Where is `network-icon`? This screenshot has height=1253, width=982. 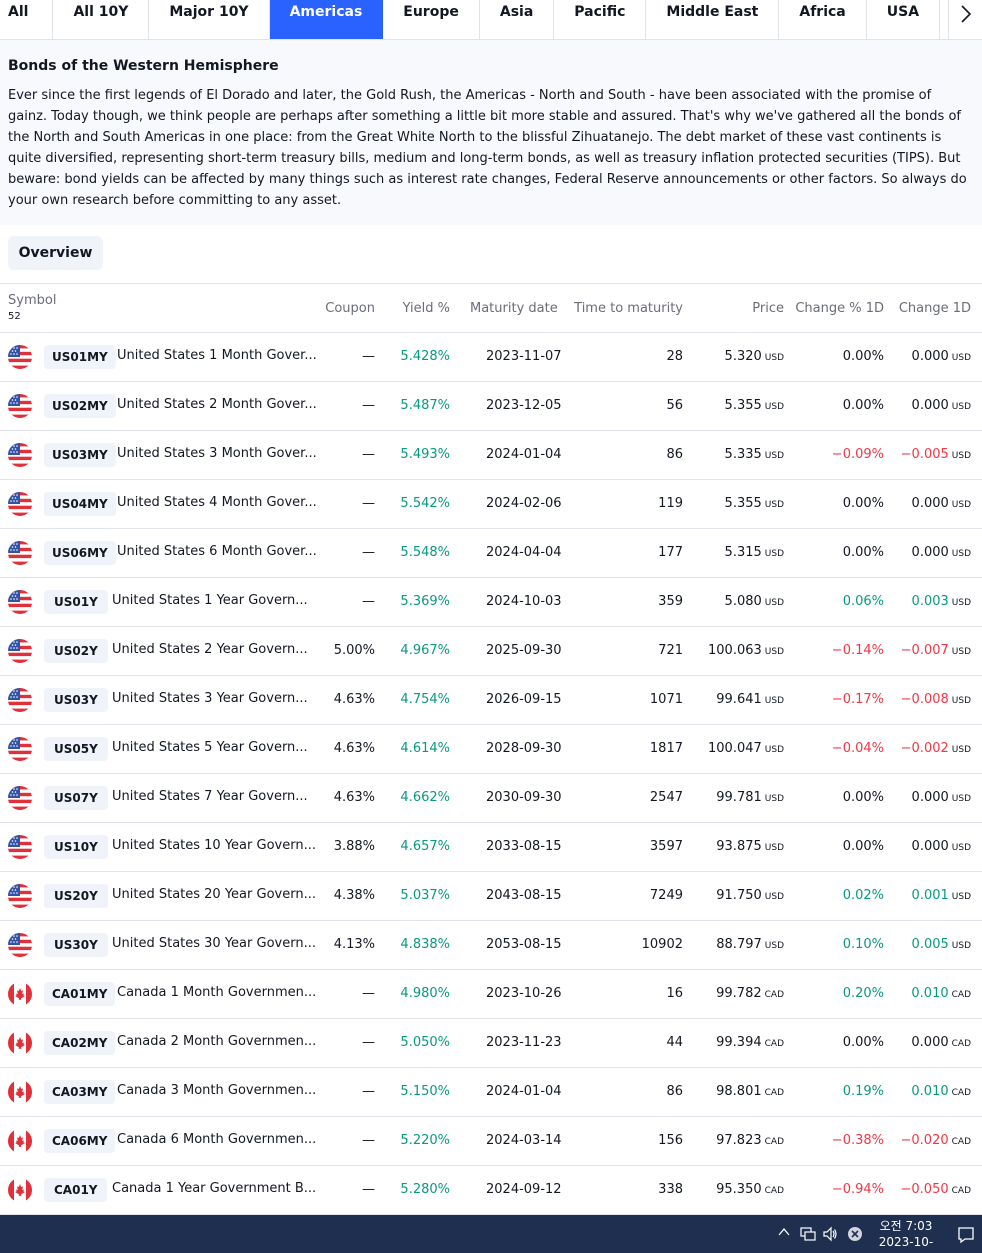 network-icon is located at coordinates (808, 1236).